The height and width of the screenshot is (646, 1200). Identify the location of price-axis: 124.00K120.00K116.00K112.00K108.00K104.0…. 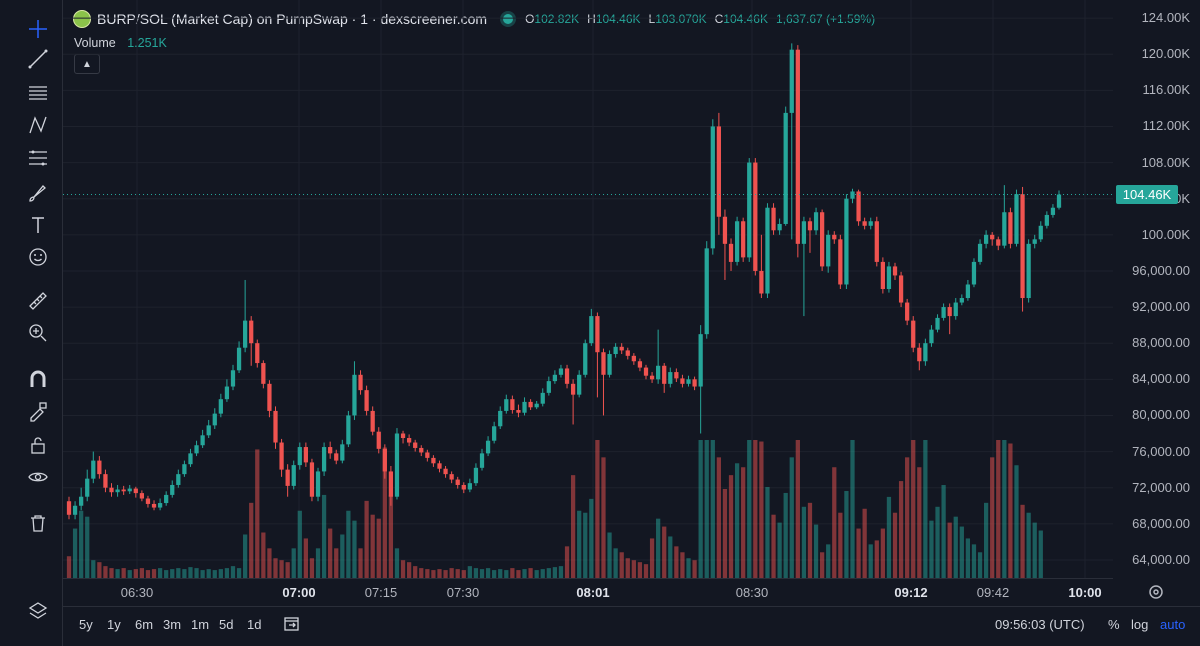
(1156, 289).